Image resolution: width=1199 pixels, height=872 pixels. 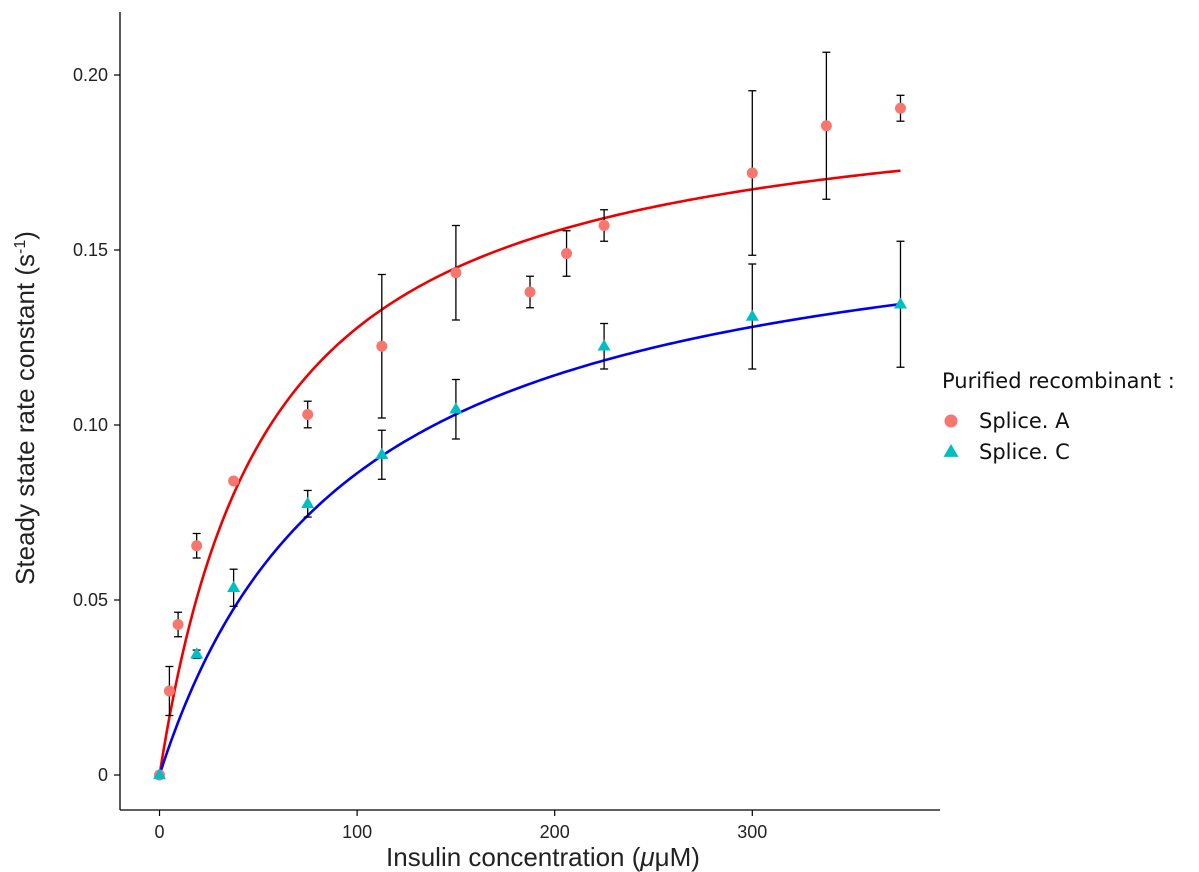 I want to click on y-tick-label: 0.05, so click(x=90, y=600).